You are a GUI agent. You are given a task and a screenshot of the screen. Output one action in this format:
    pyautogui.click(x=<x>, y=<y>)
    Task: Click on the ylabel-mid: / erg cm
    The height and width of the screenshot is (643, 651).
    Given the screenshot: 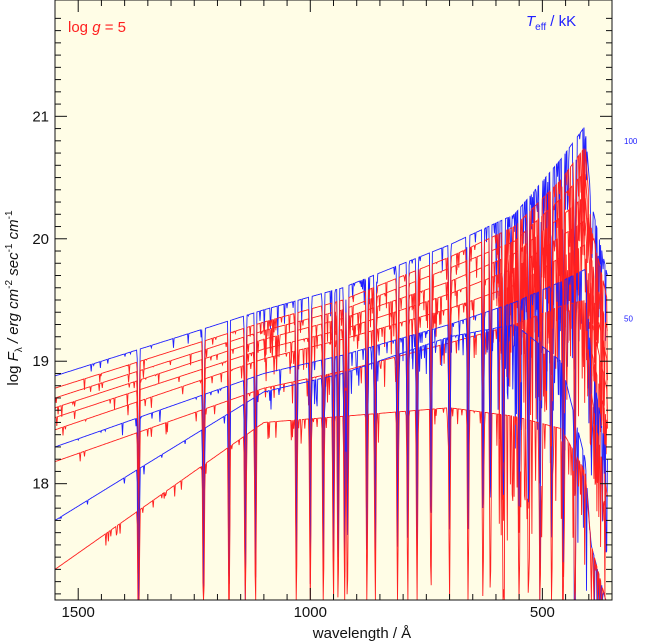 What is the action you would take?
    pyautogui.click(x=13, y=318)
    